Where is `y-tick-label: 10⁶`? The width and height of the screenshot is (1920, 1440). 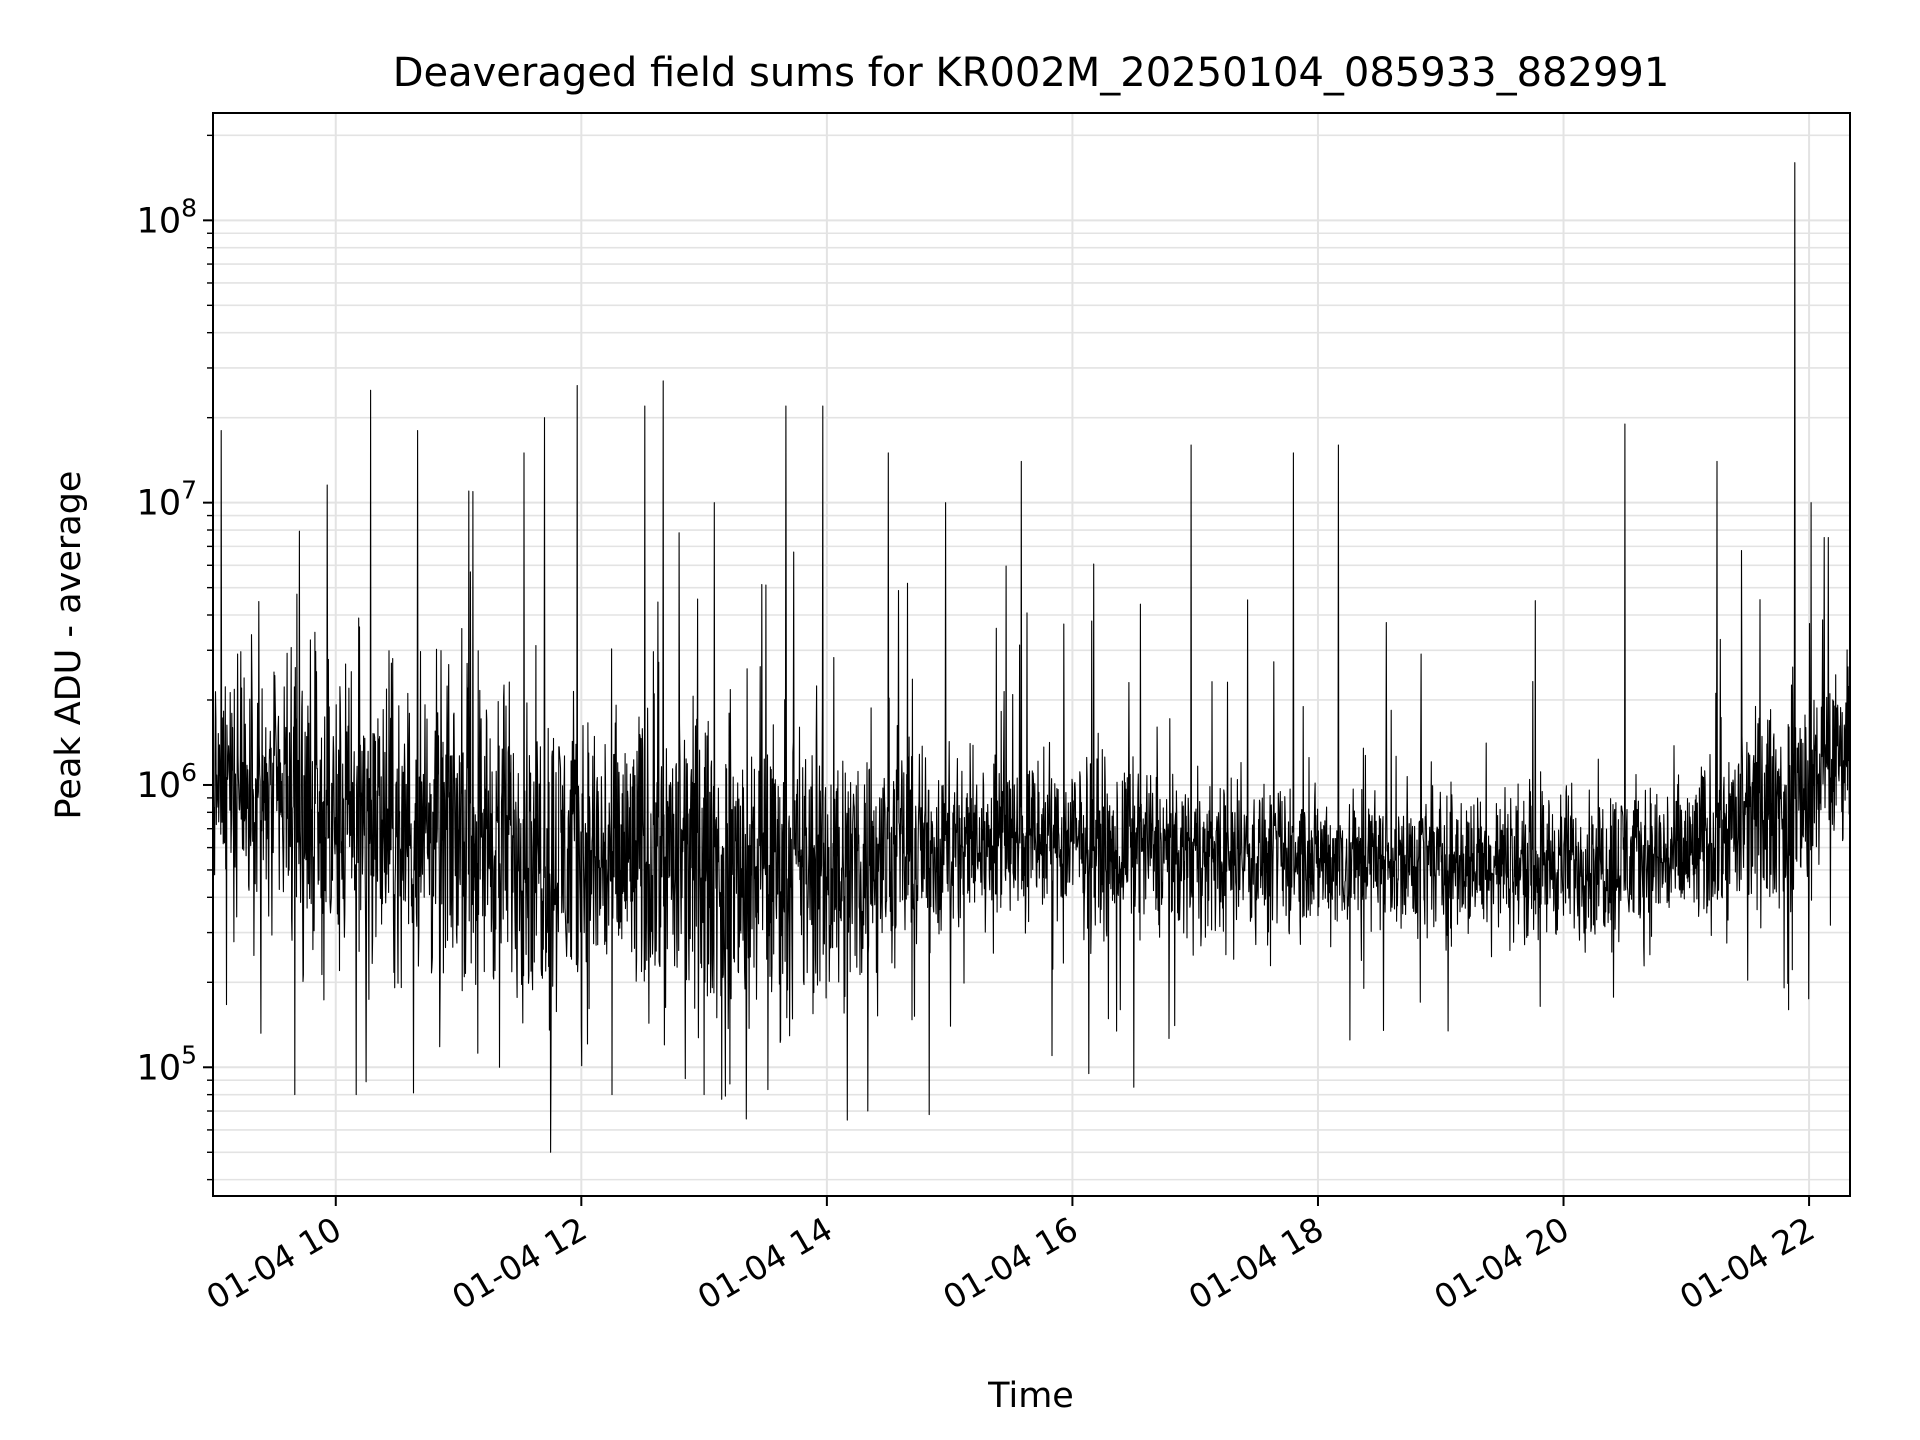 y-tick-label: 10⁶ is located at coordinates (167, 782).